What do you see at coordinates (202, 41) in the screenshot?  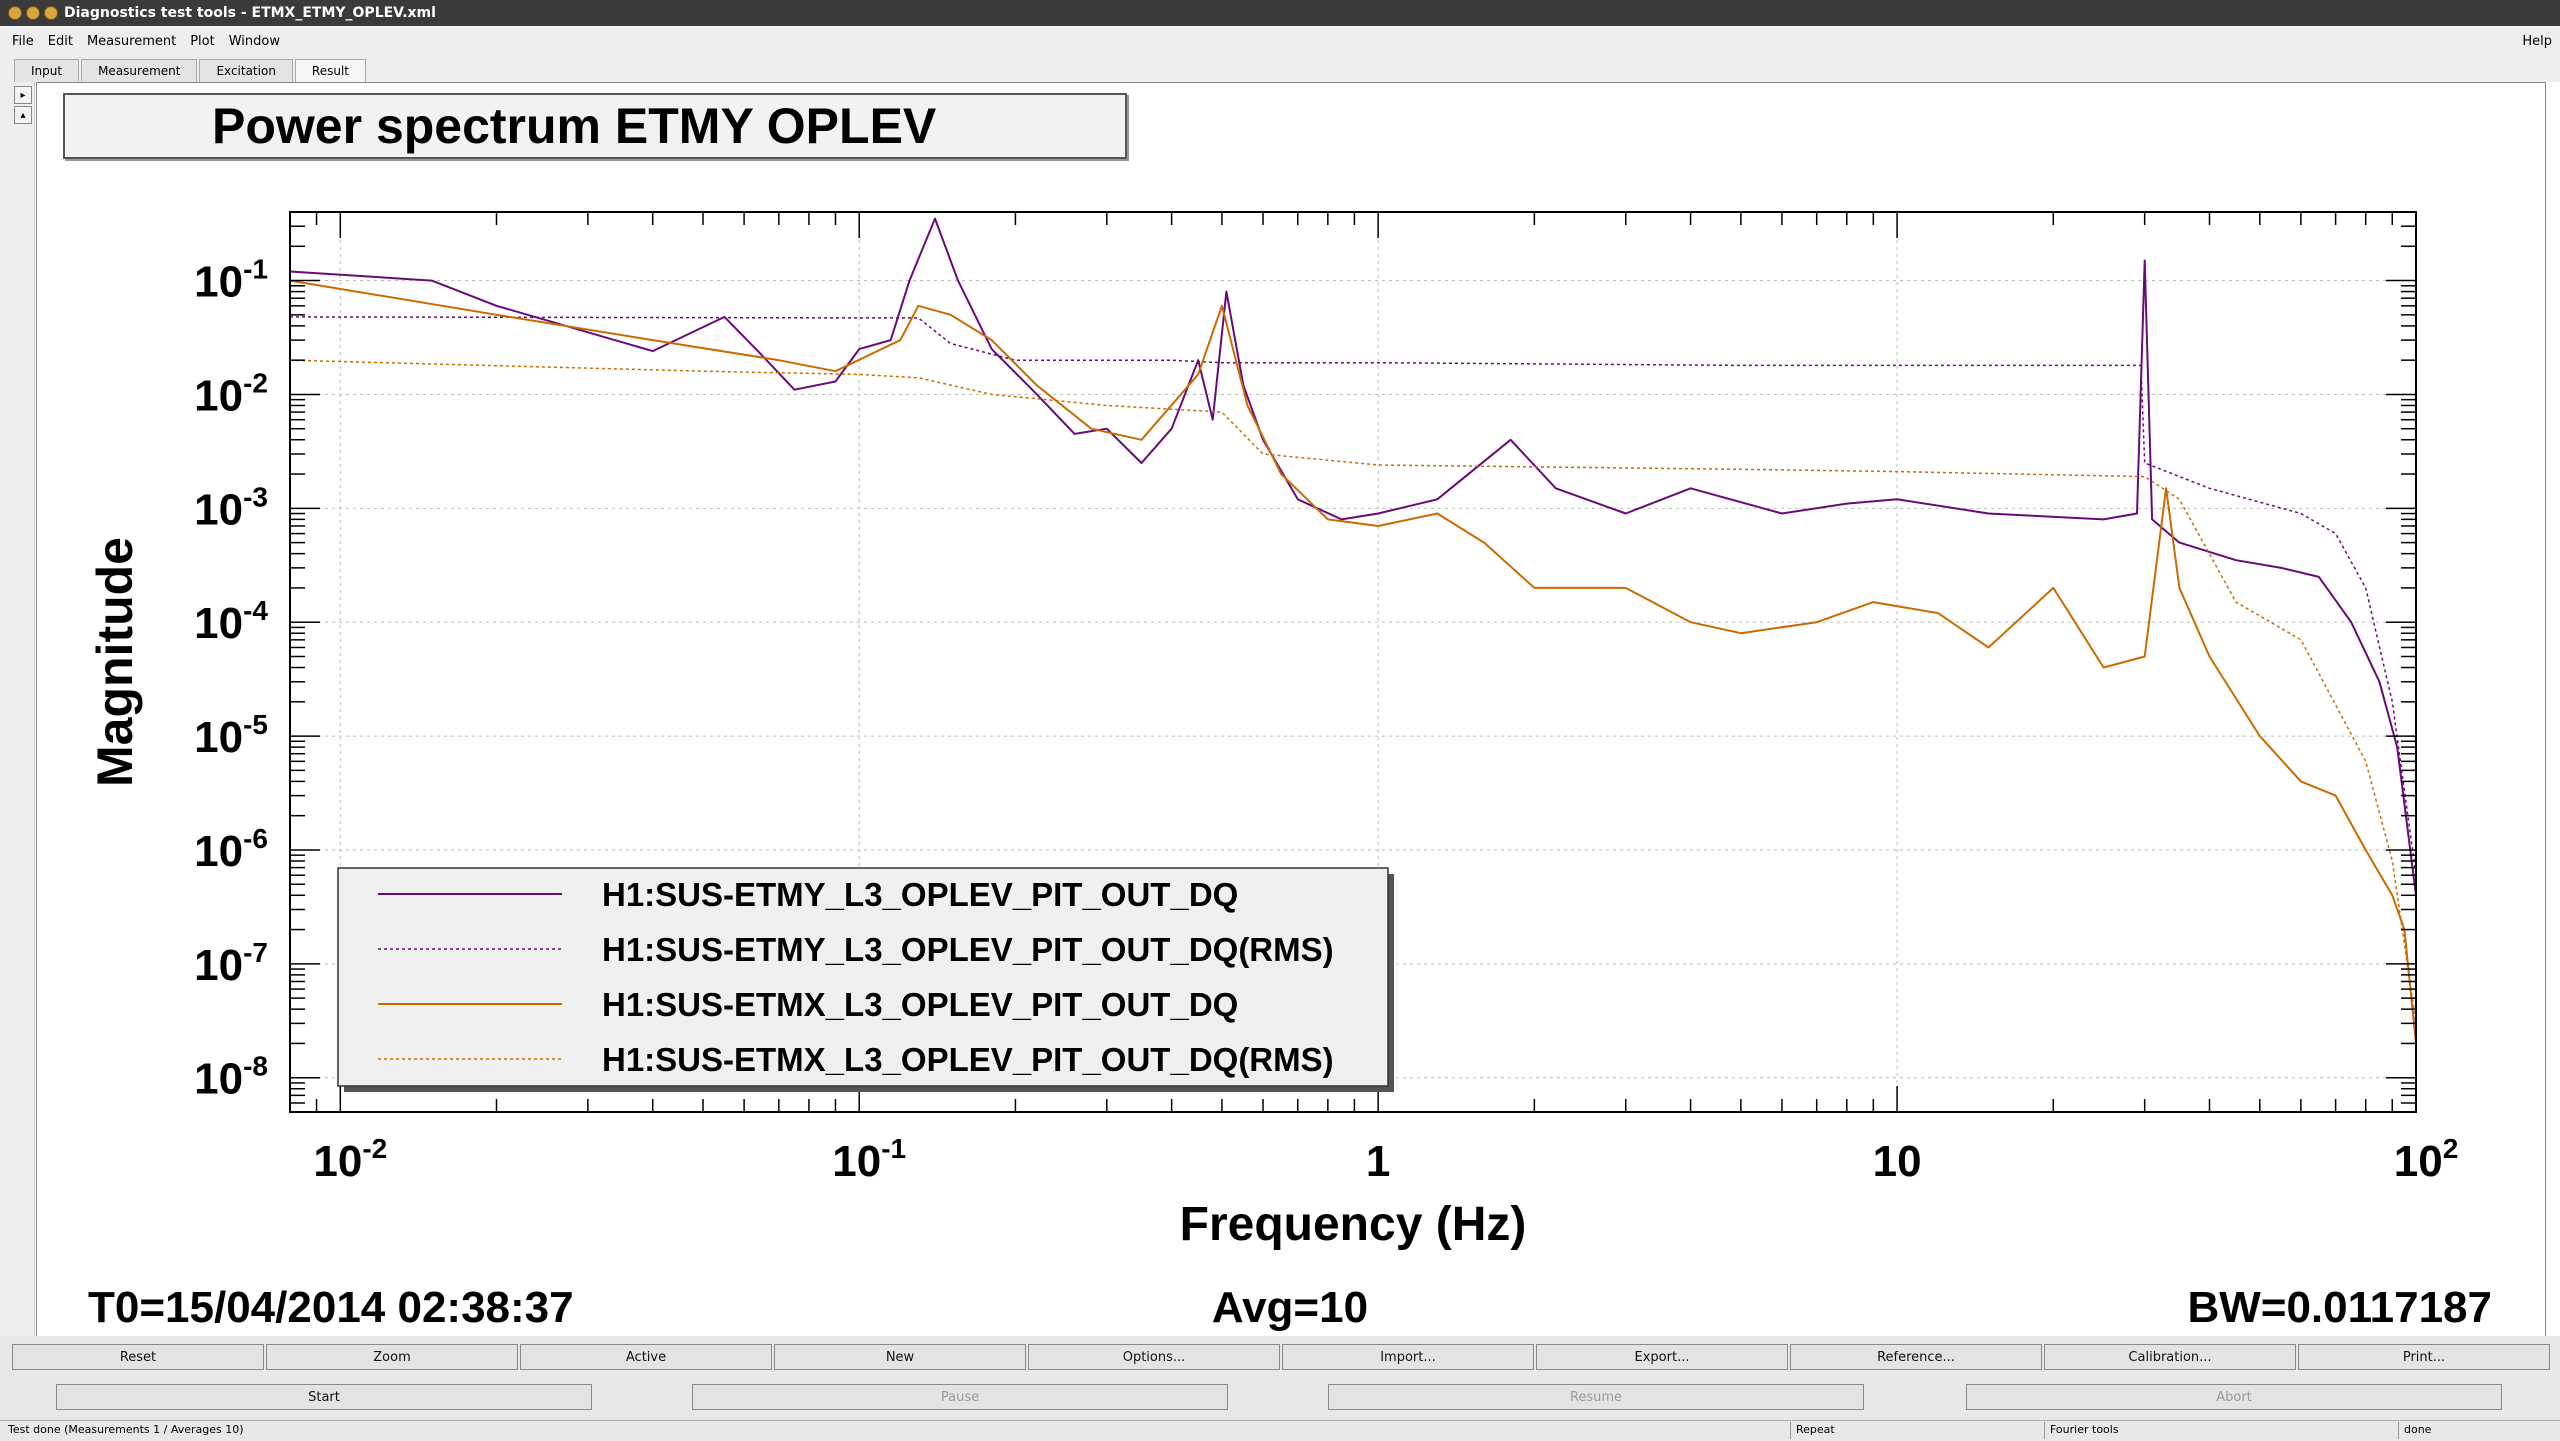 I see `menu-plot: Plot` at bounding box center [202, 41].